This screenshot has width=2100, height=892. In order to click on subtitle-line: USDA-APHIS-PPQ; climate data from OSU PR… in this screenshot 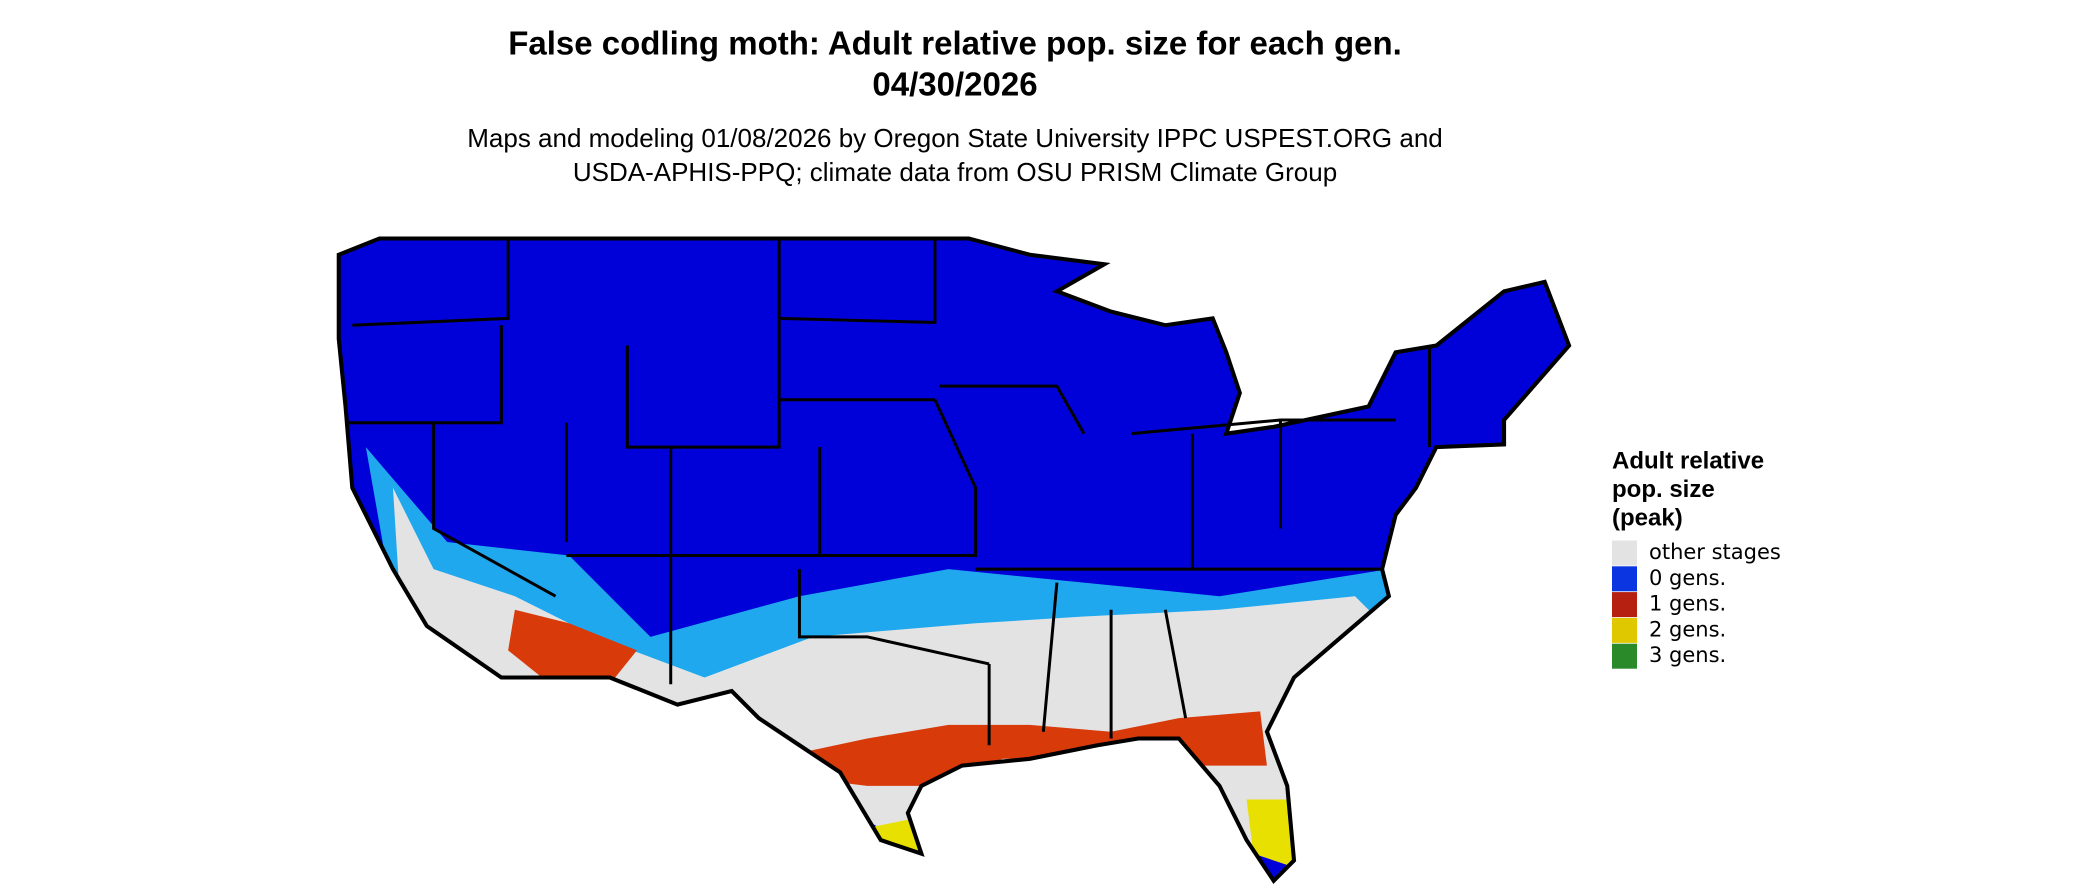, I will do `click(955, 172)`.